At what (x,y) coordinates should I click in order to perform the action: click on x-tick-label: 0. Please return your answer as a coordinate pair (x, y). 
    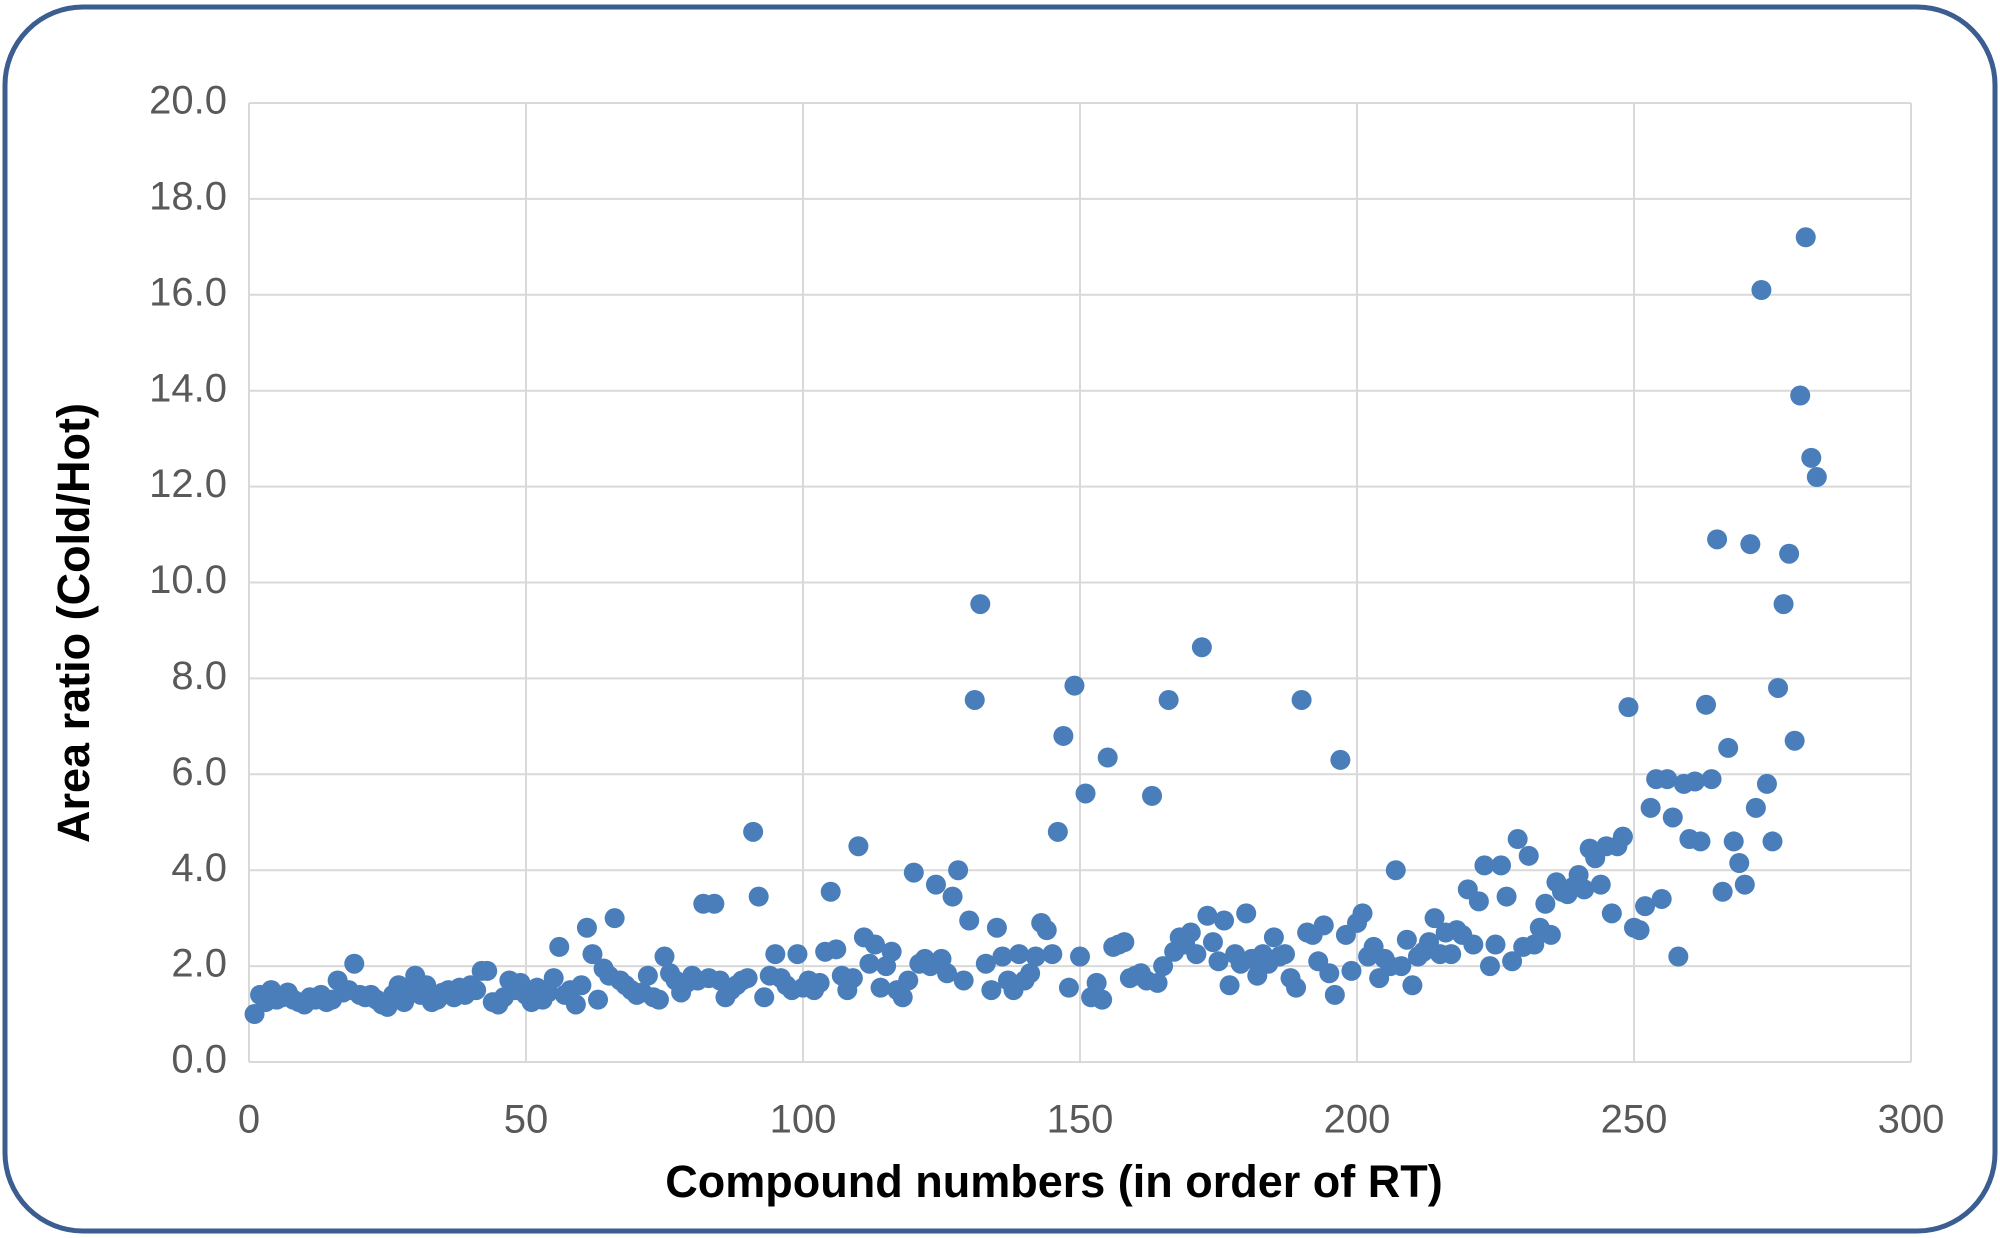
    Looking at the image, I should click on (249, 1120).